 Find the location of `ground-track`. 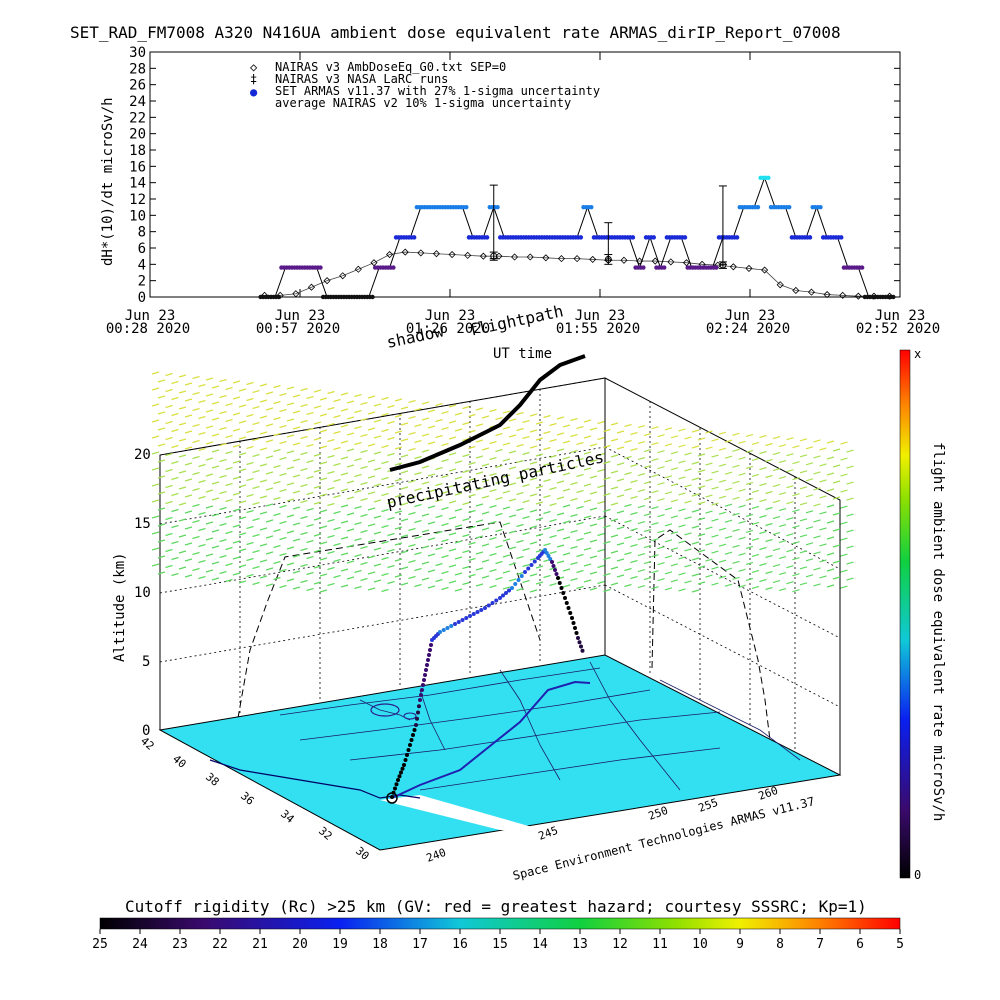

ground-track is located at coordinates (491, 739).